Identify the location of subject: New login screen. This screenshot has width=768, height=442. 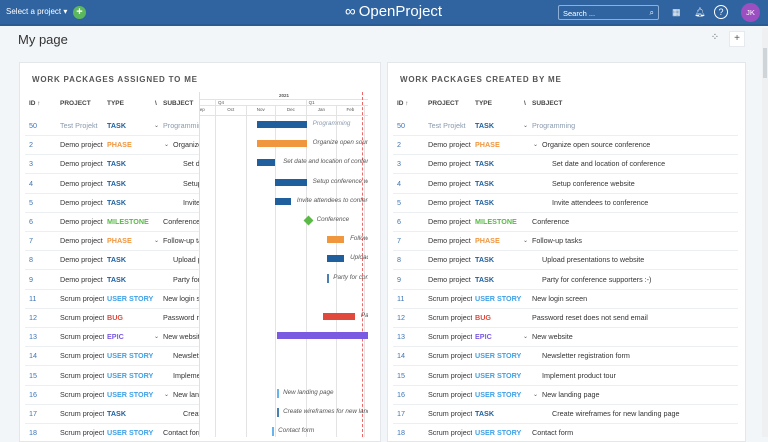
(560, 298).